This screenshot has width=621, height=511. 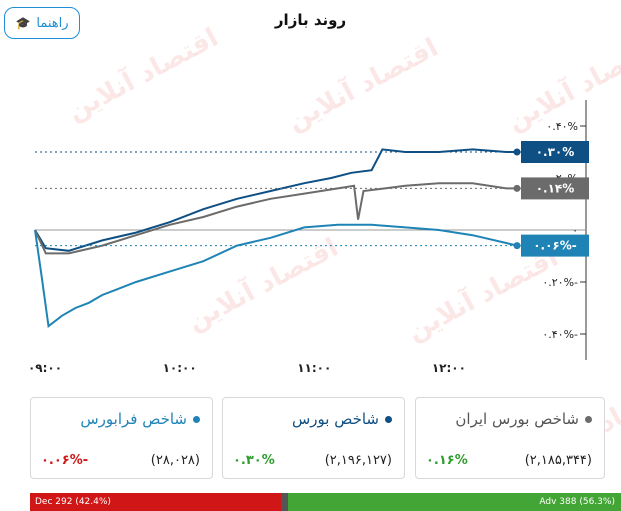 I want to click on y-tick-label-zero: ۰, so click(x=575, y=230).